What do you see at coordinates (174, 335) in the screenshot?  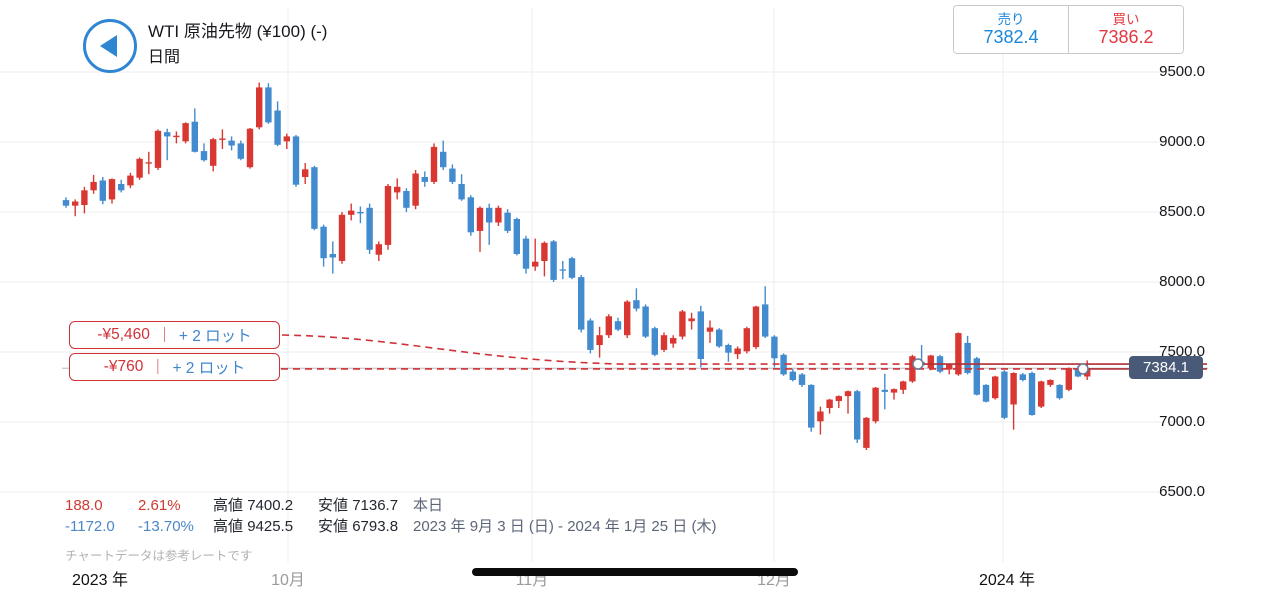 I see `position-ticket-1: -¥5,460 ｜ + 2 ロット` at bounding box center [174, 335].